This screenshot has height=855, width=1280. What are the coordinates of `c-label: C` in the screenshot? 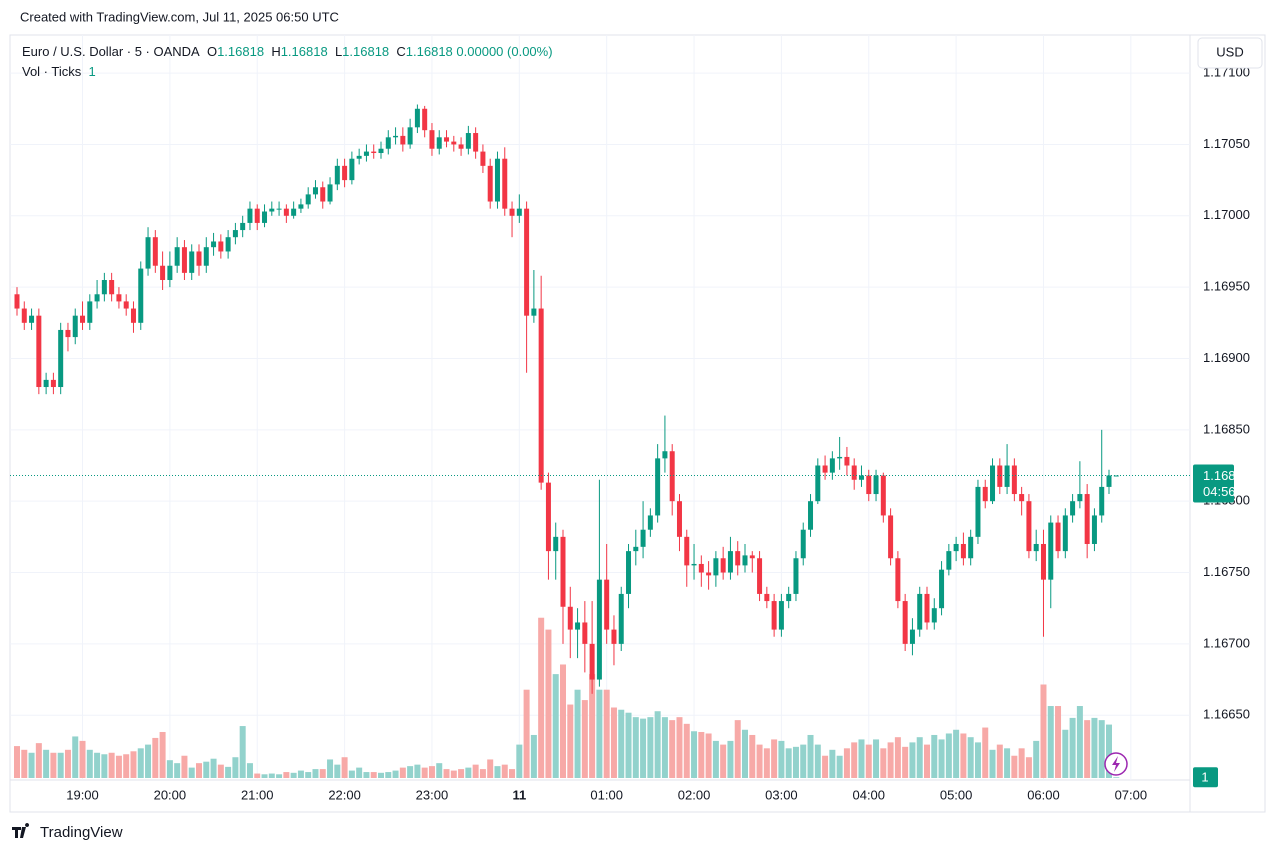 It's located at (401, 51).